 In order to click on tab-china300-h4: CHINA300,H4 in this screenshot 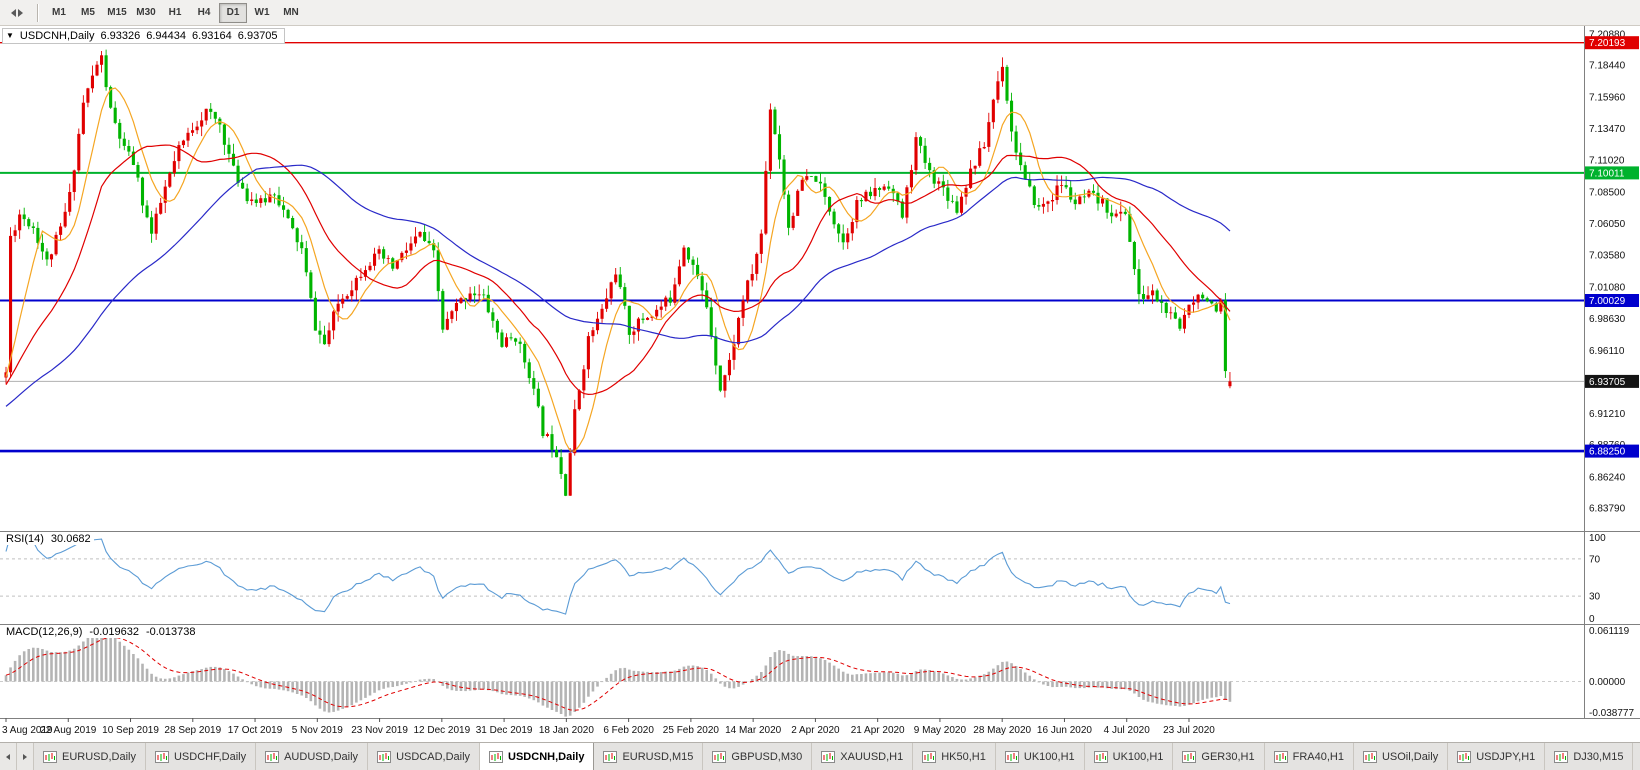, I will do `click(1636, 756)`.